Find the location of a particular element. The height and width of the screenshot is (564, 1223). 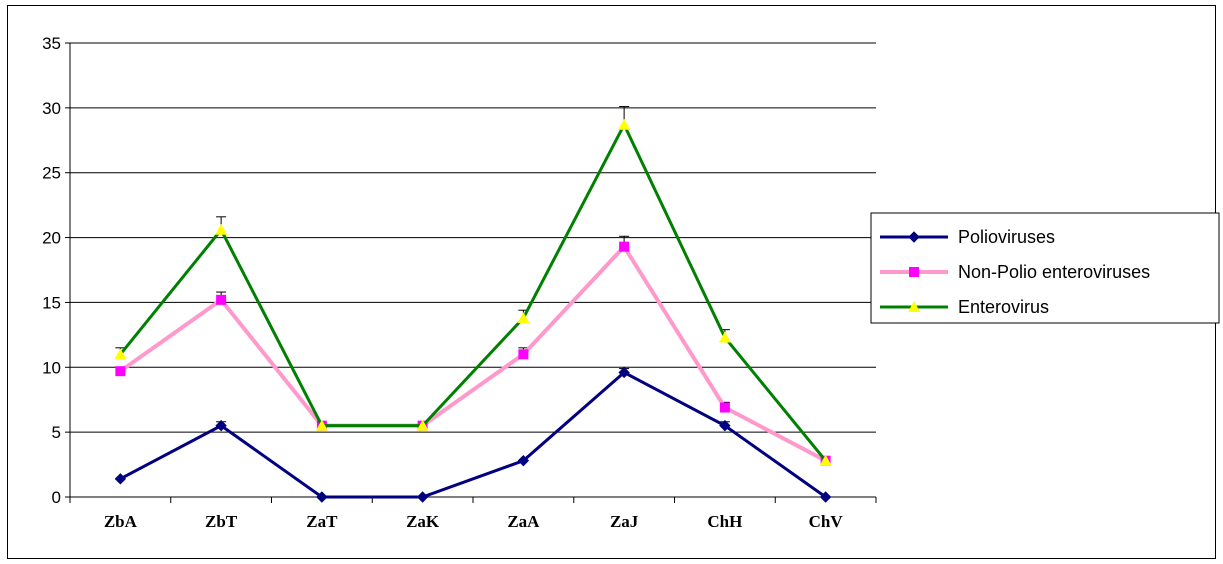

x-tick-label-ZbA: ZbA is located at coordinates (121, 521).